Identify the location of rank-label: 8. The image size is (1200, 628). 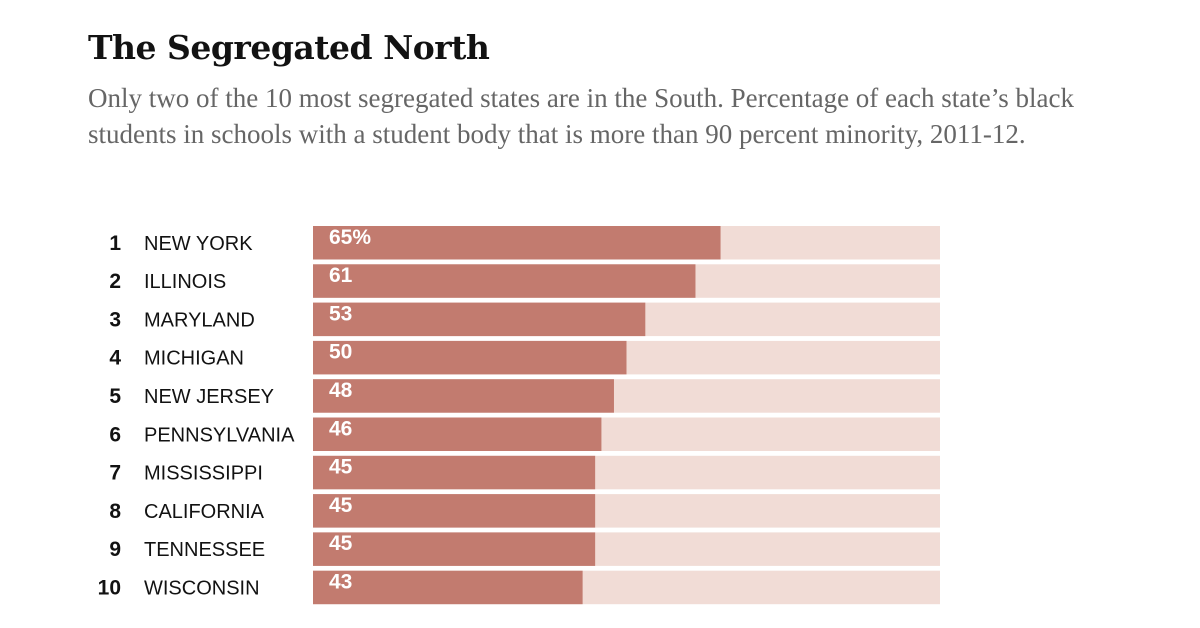
(115, 511).